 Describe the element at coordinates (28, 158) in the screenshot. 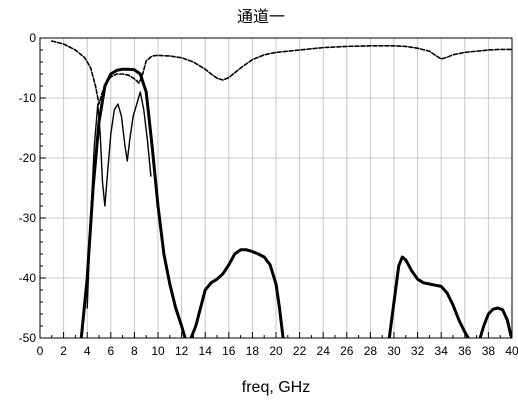

I see `y-tick-label: -20` at that location.